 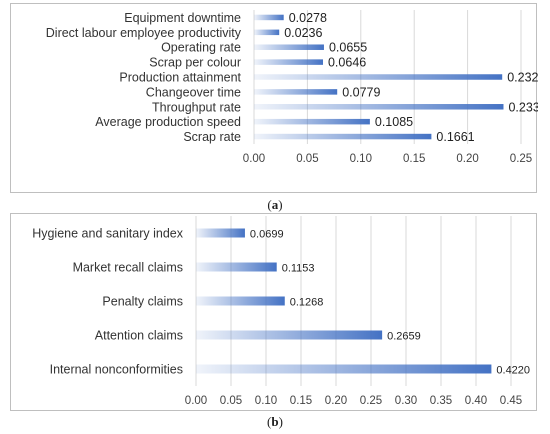 I want to click on x-tick-label: 0.45, so click(x=511, y=401).